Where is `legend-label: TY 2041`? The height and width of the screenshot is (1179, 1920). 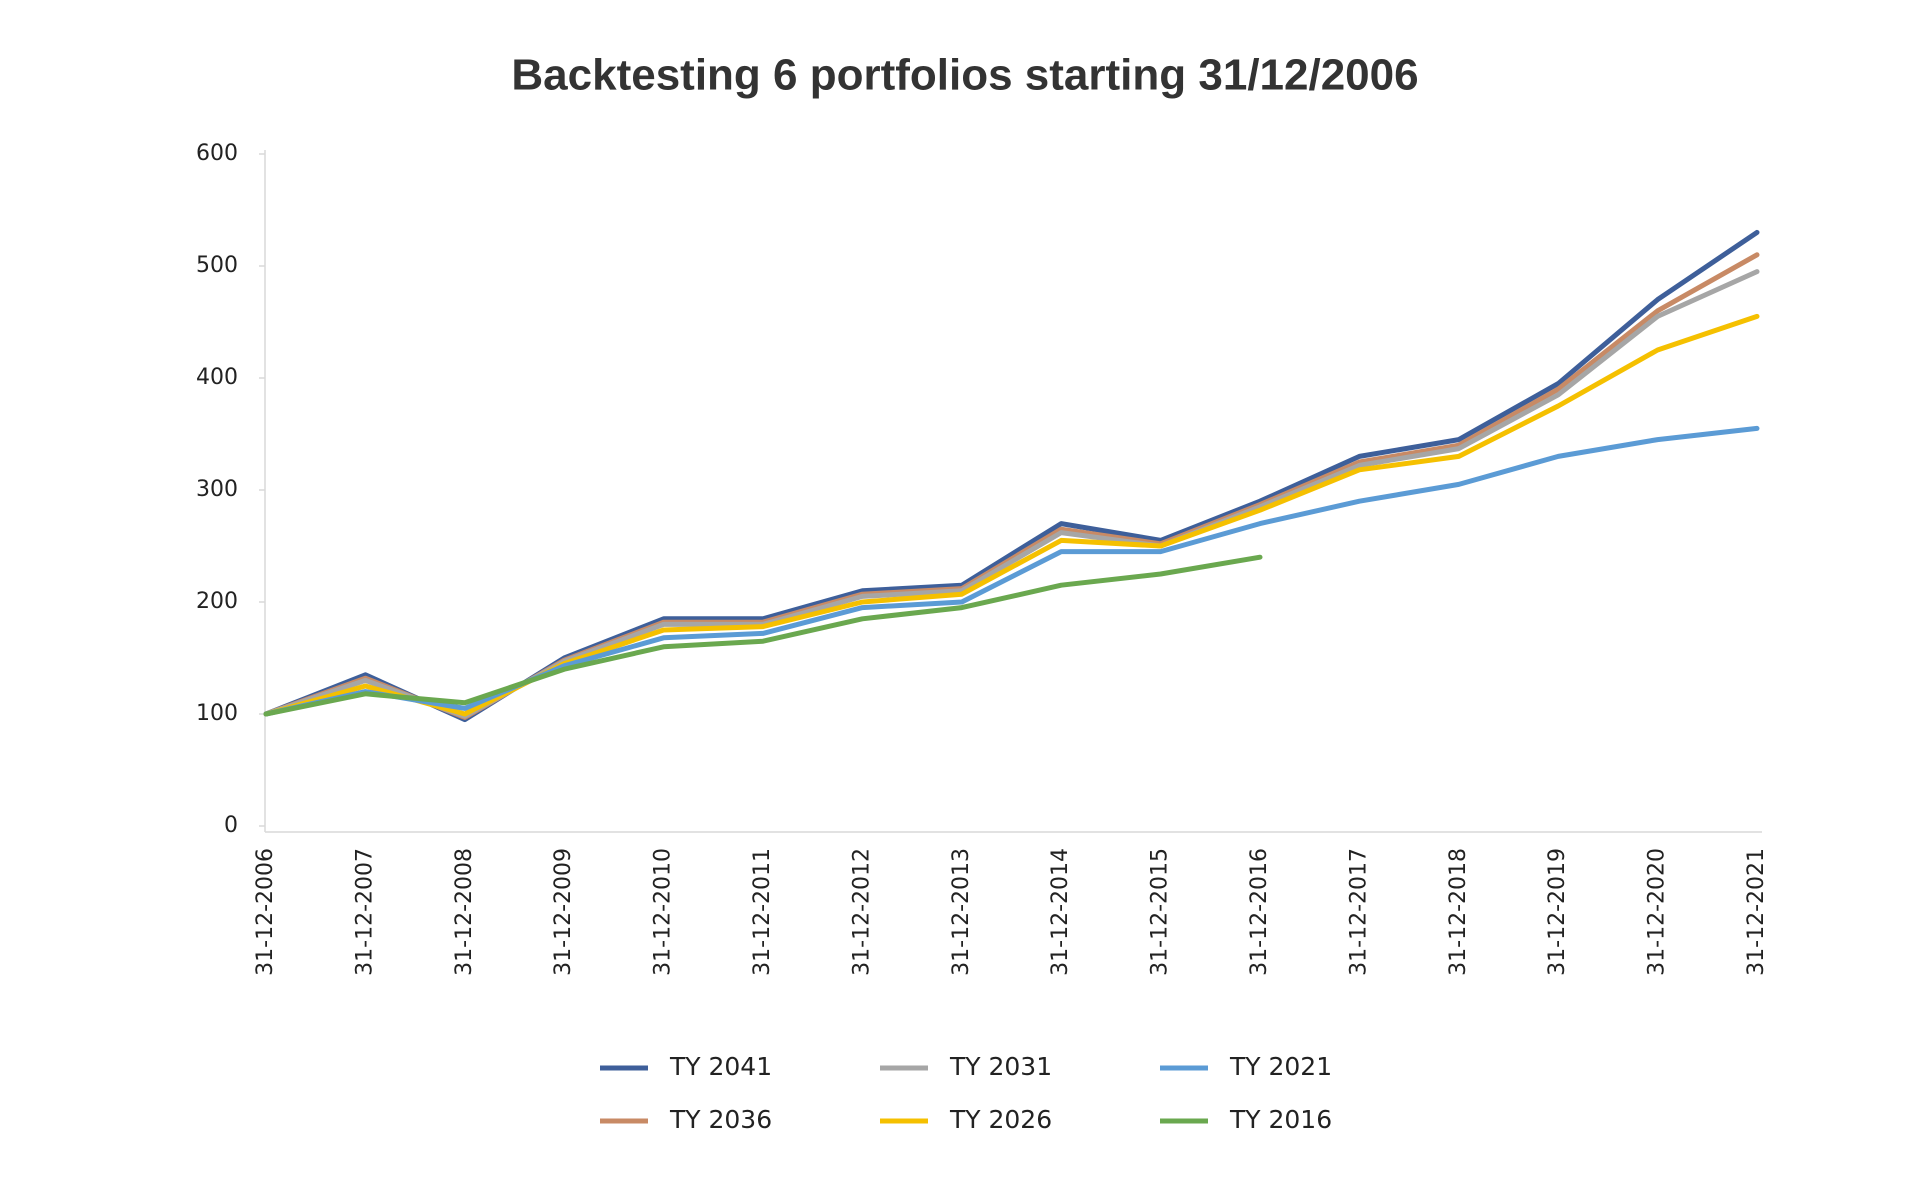
legend-label: TY 2041 is located at coordinates (720, 1066).